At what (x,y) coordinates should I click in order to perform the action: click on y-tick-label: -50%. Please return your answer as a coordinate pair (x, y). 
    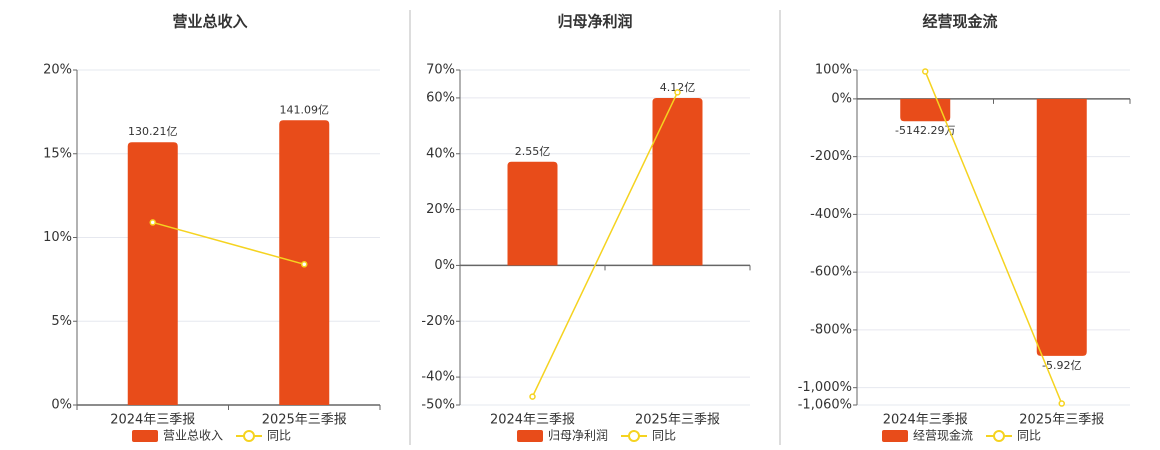
    Looking at the image, I should click on (438, 405).